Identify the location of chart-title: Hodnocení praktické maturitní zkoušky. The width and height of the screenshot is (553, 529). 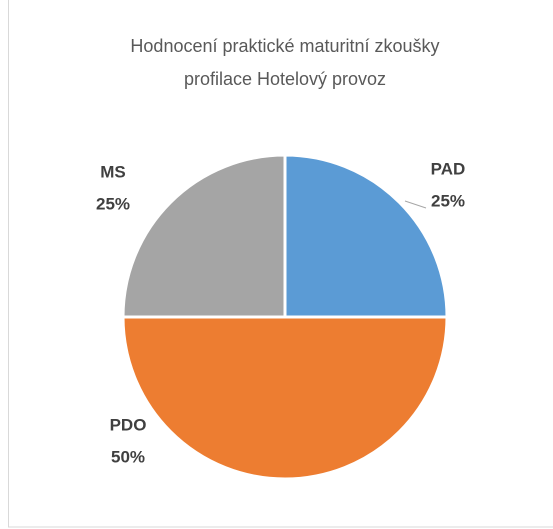
(284, 46).